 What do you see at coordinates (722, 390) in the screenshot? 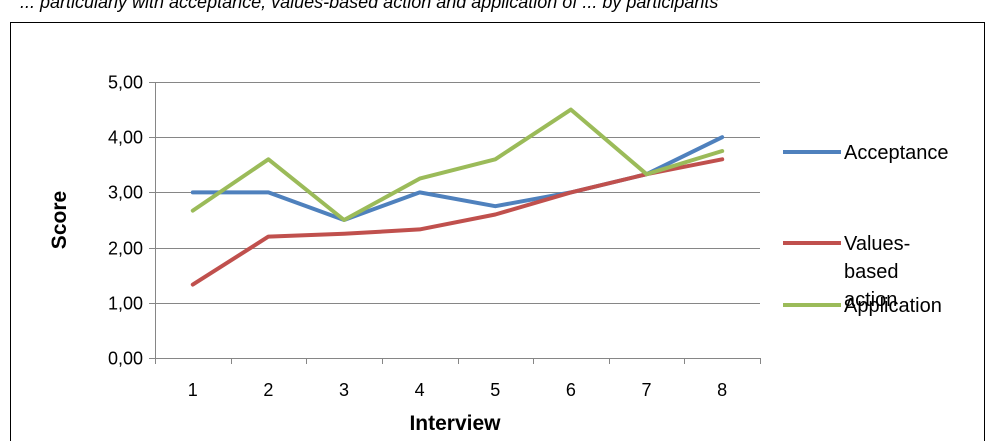
I see `x-tick-label: 8` at bounding box center [722, 390].